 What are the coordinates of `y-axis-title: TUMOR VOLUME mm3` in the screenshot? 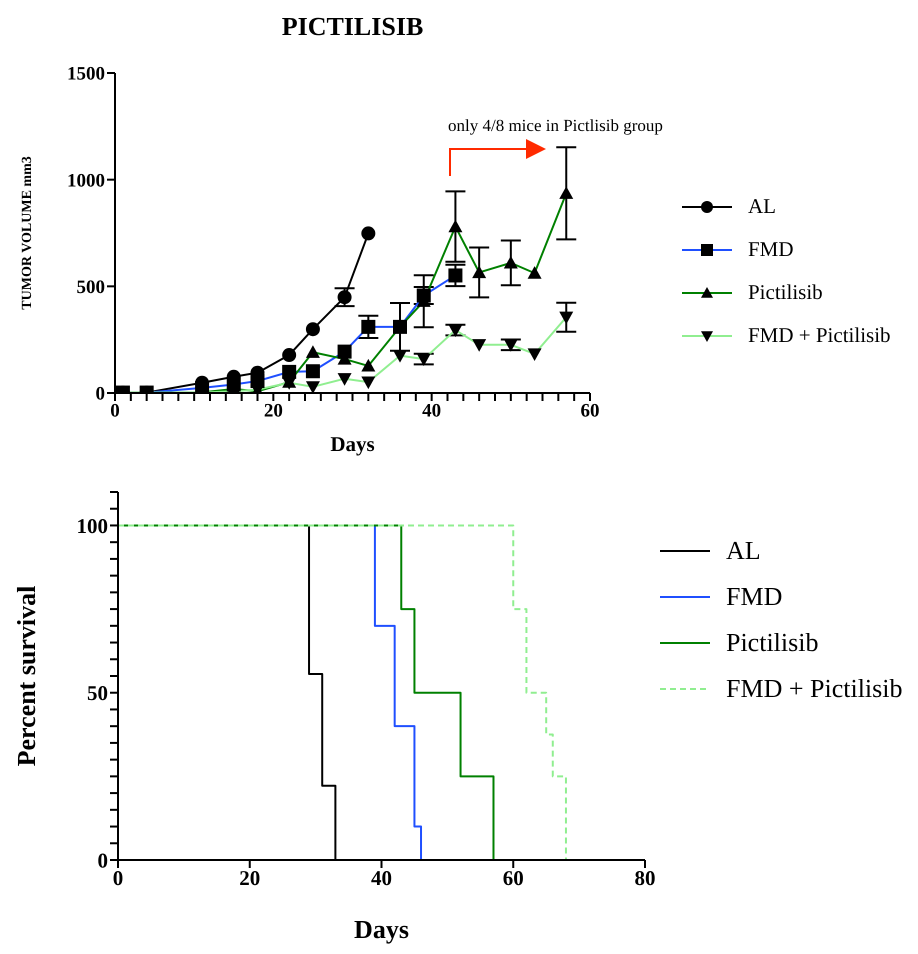 It's located at (27, 233).